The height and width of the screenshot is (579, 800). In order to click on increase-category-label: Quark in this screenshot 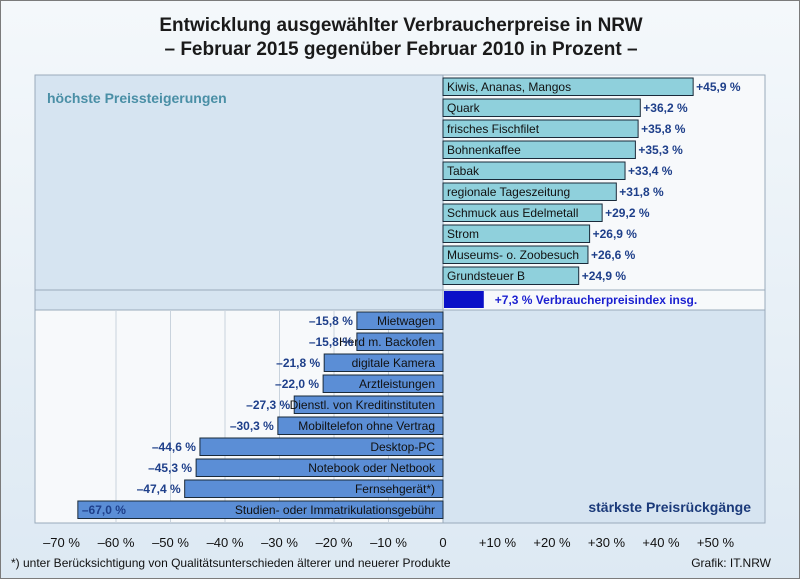, I will do `click(464, 108)`.